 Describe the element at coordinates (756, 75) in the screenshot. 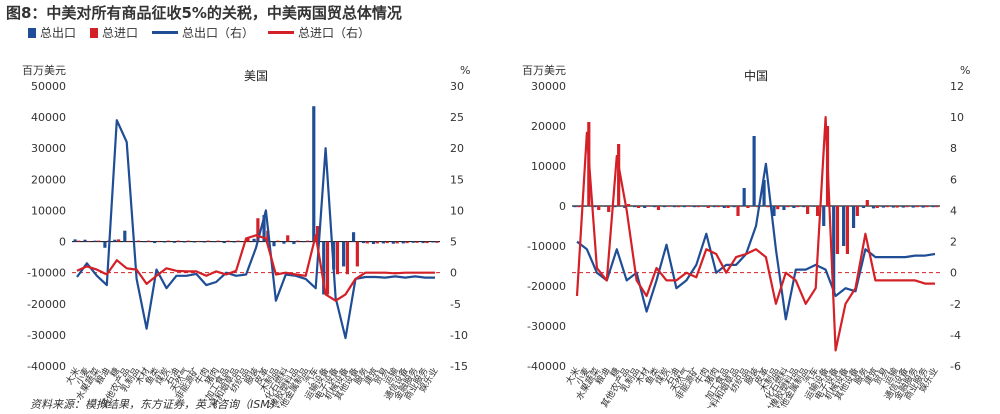

I see `cn-title: 中国` at that location.